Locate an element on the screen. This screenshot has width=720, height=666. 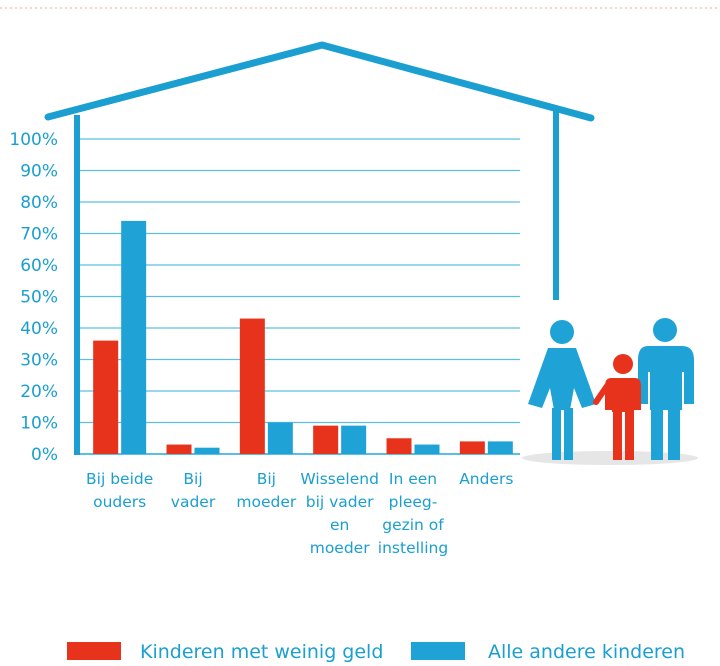
category-label: Wisselend bij vader en moeder is located at coordinates (339, 513).